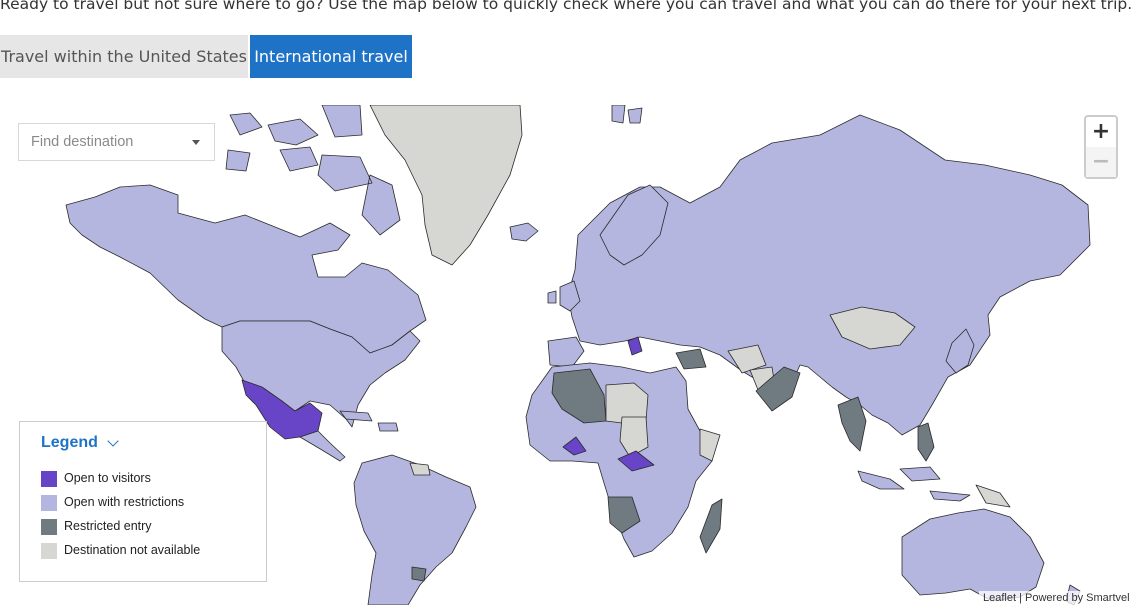  What do you see at coordinates (926, 442) in the screenshot?
I see `region-philippines` at bounding box center [926, 442].